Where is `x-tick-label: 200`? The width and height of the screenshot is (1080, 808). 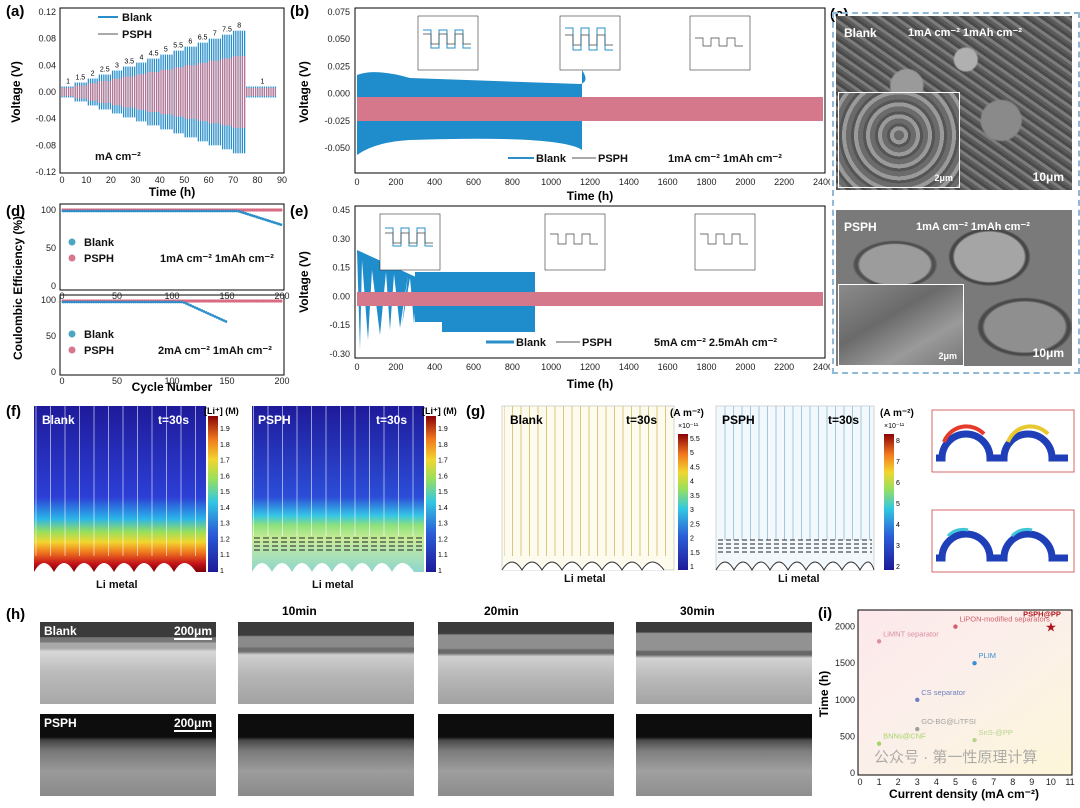
x-tick-label: 200 is located at coordinates (395, 367).